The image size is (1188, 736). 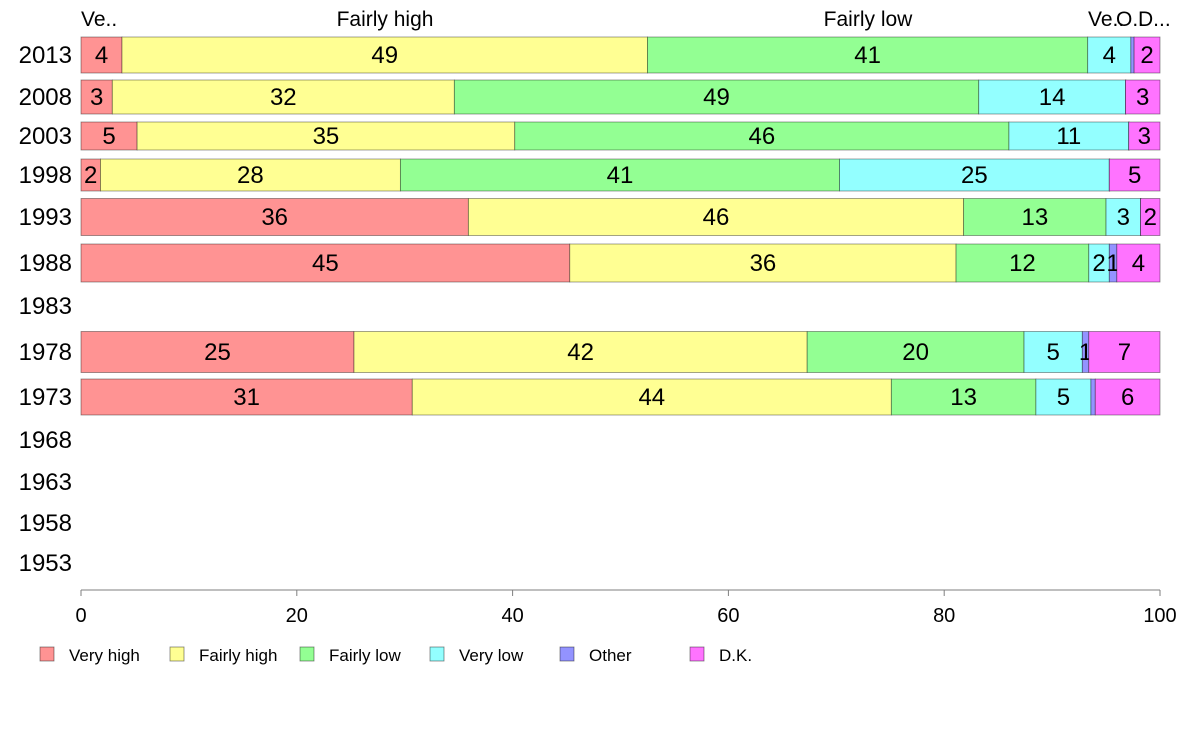 What do you see at coordinates (45, 440) in the screenshot?
I see `y-tick-label-1968: 1968` at bounding box center [45, 440].